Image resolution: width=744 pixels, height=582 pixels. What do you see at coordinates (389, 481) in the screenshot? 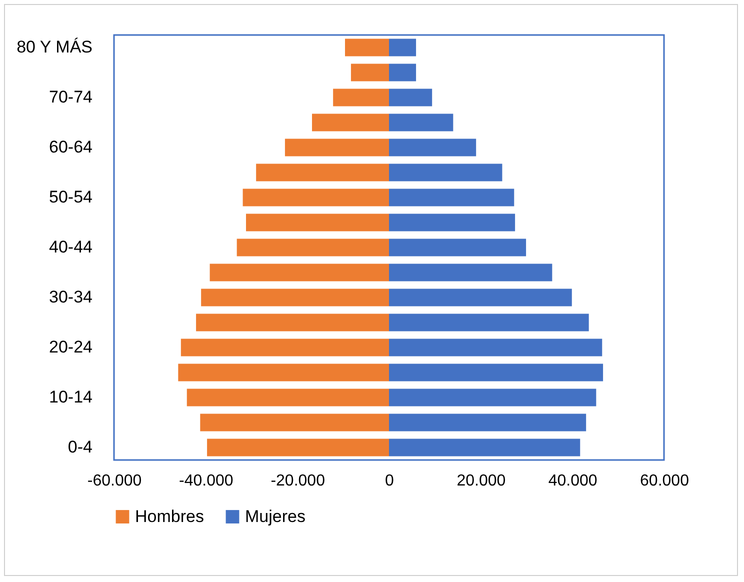
I see `x-tick-label: 0` at bounding box center [389, 481].